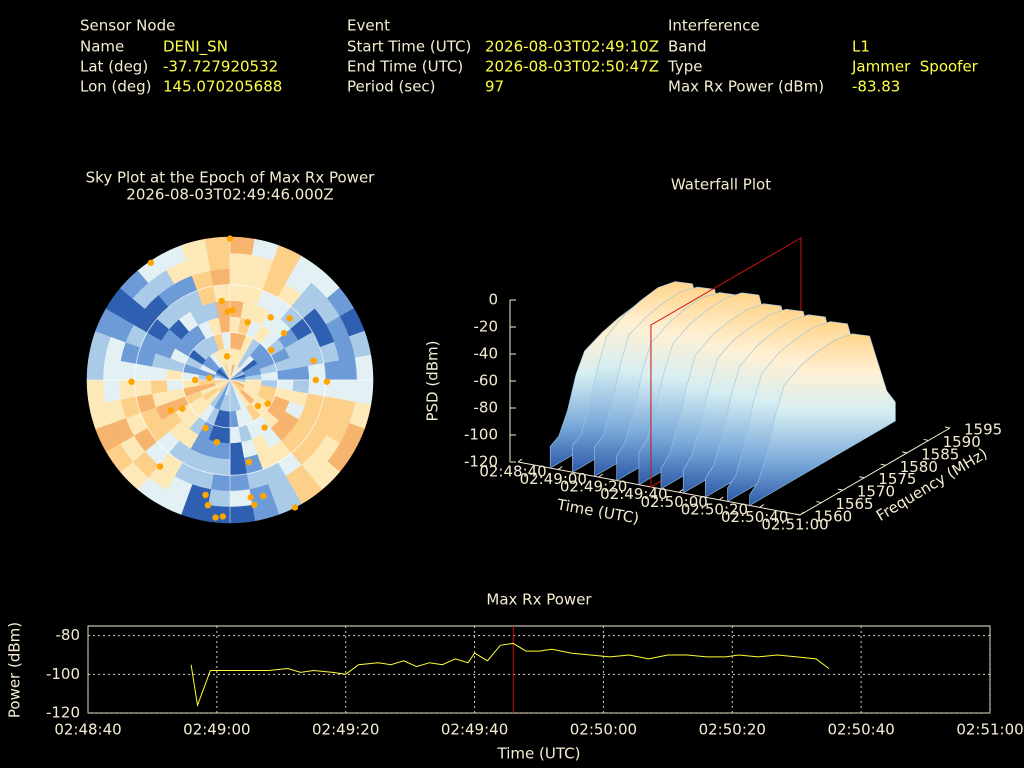  Describe the element at coordinates (876, 87) in the screenshot. I see `field-value: -83.83` at that location.